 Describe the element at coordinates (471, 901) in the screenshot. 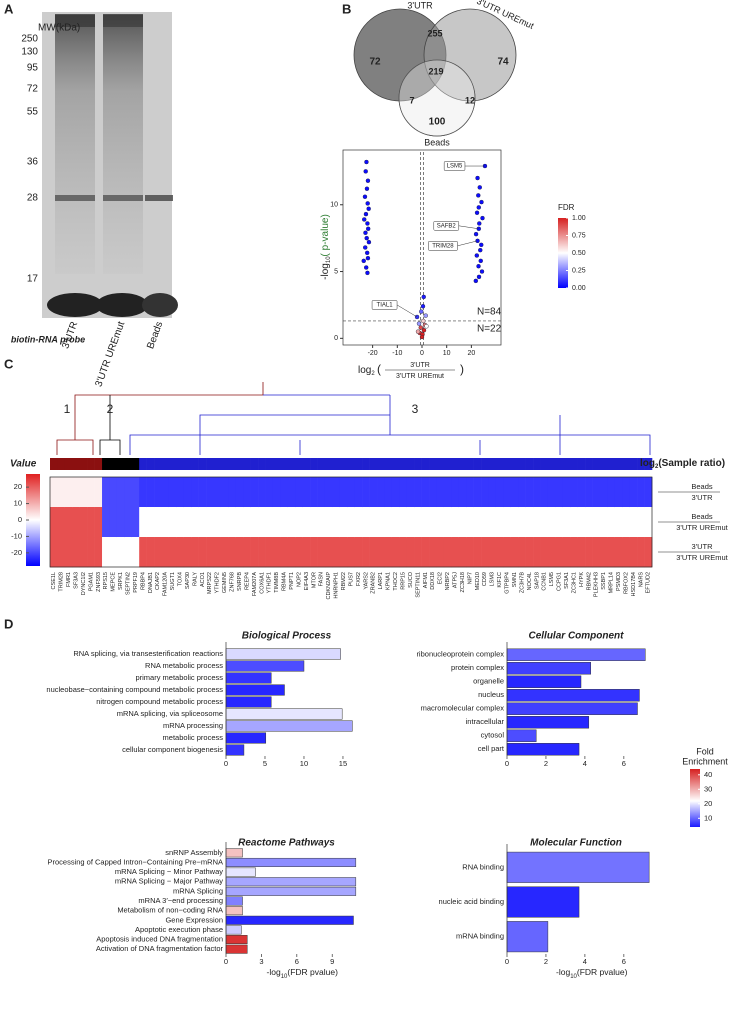

I see `category-label: nucleic acid binding` at that location.